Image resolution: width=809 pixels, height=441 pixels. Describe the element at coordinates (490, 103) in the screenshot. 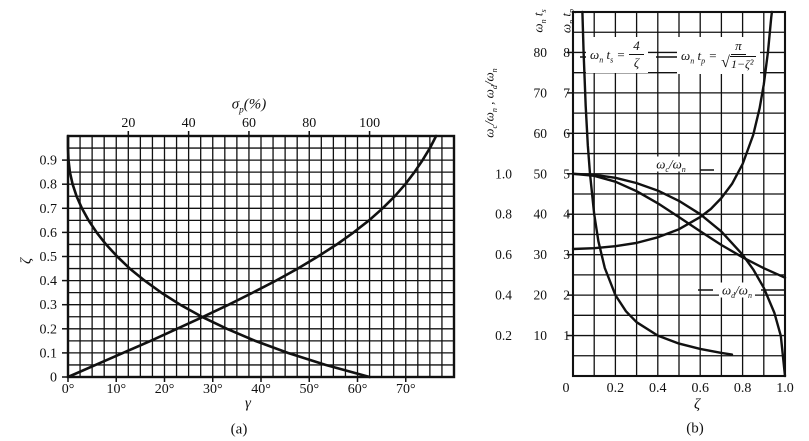

I see `y-axis-label-omega-ratios: ωc/ωn , ωd/ωn` at that location.